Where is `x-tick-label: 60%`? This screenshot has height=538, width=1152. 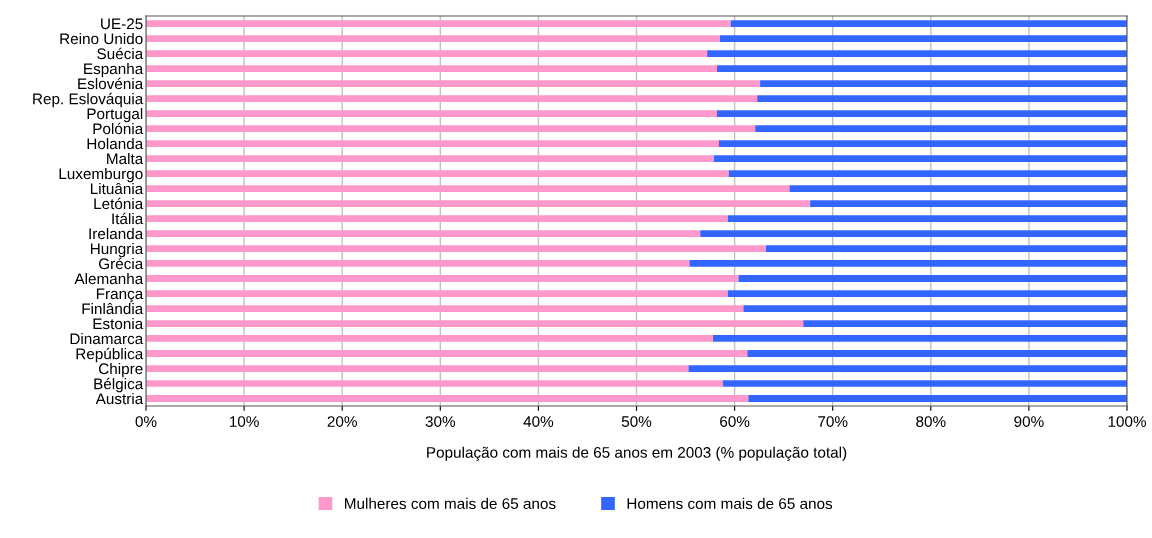
x-tick-label: 60% is located at coordinates (735, 421).